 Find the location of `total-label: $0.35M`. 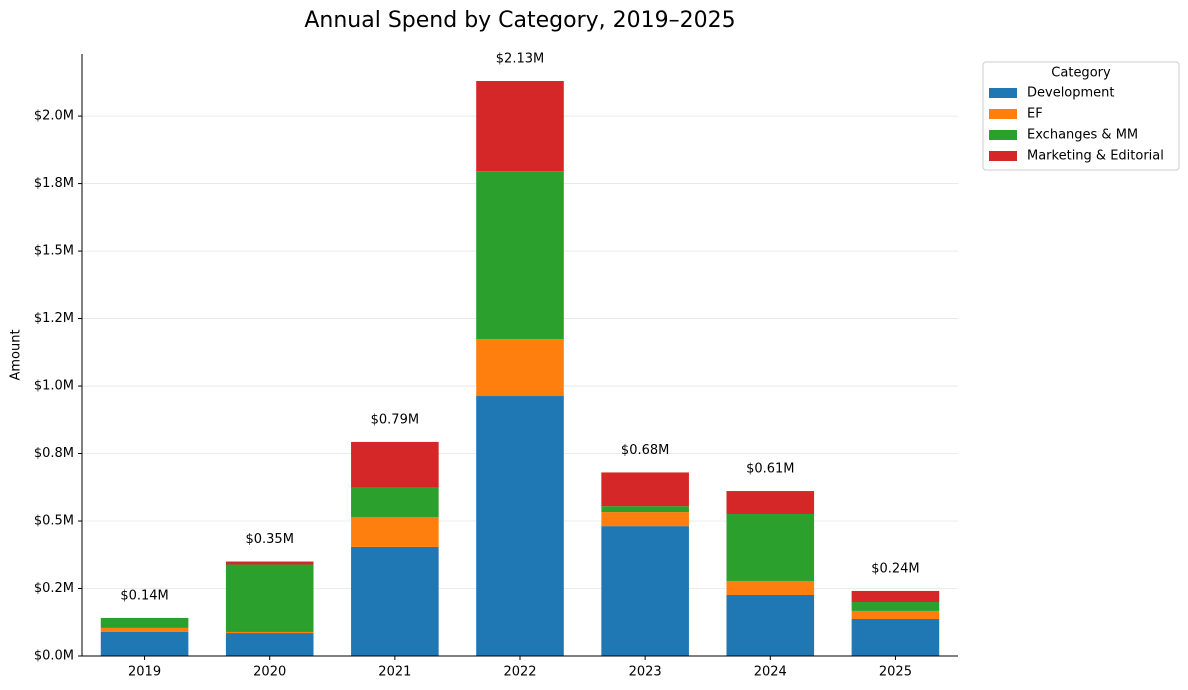

total-label: $0.35M is located at coordinates (269, 539).